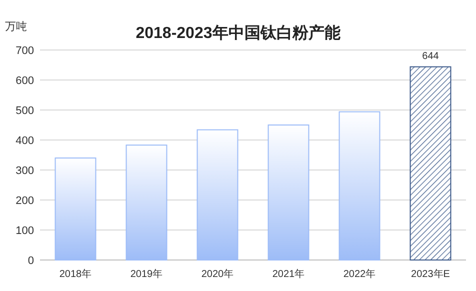 This screenshot has height=291, width=476. What do you see at coordinates (288, 274) in the screenshot?
I see `xtick: 2021年` at bounding box center [288, 274].